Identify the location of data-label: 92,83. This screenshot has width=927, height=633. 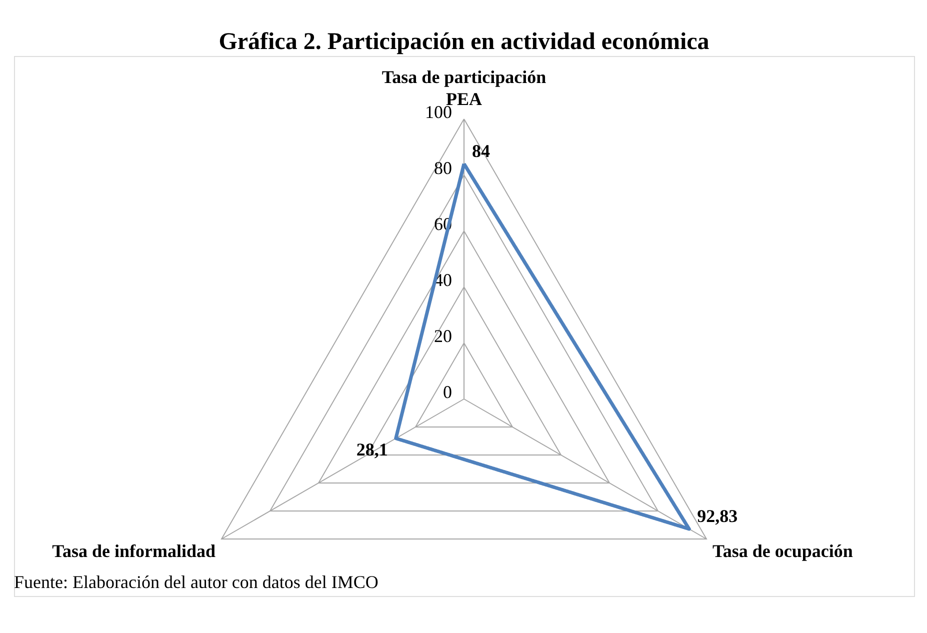
(717, 516).